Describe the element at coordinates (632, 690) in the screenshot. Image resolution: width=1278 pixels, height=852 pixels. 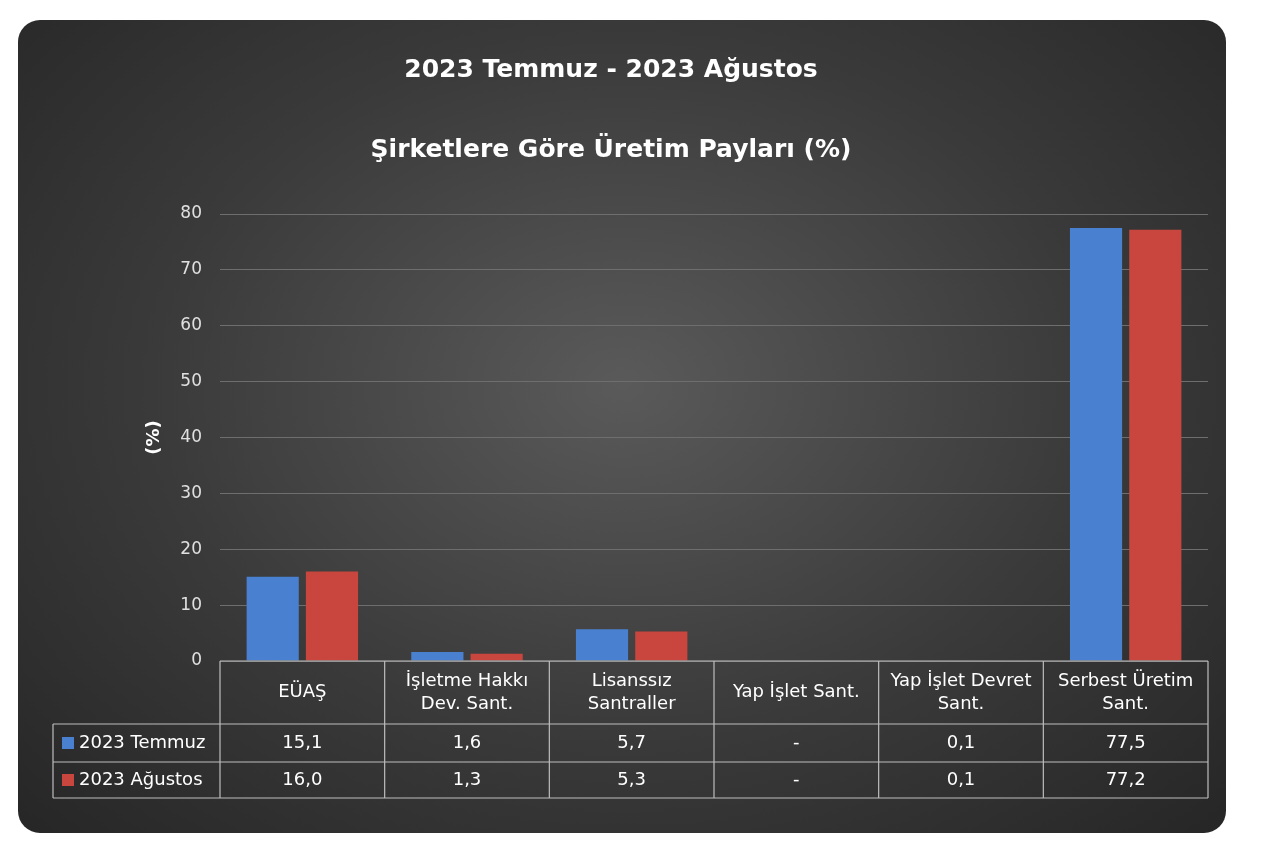
I see `x-tick-label: Lisanssız Santraller` at that location.